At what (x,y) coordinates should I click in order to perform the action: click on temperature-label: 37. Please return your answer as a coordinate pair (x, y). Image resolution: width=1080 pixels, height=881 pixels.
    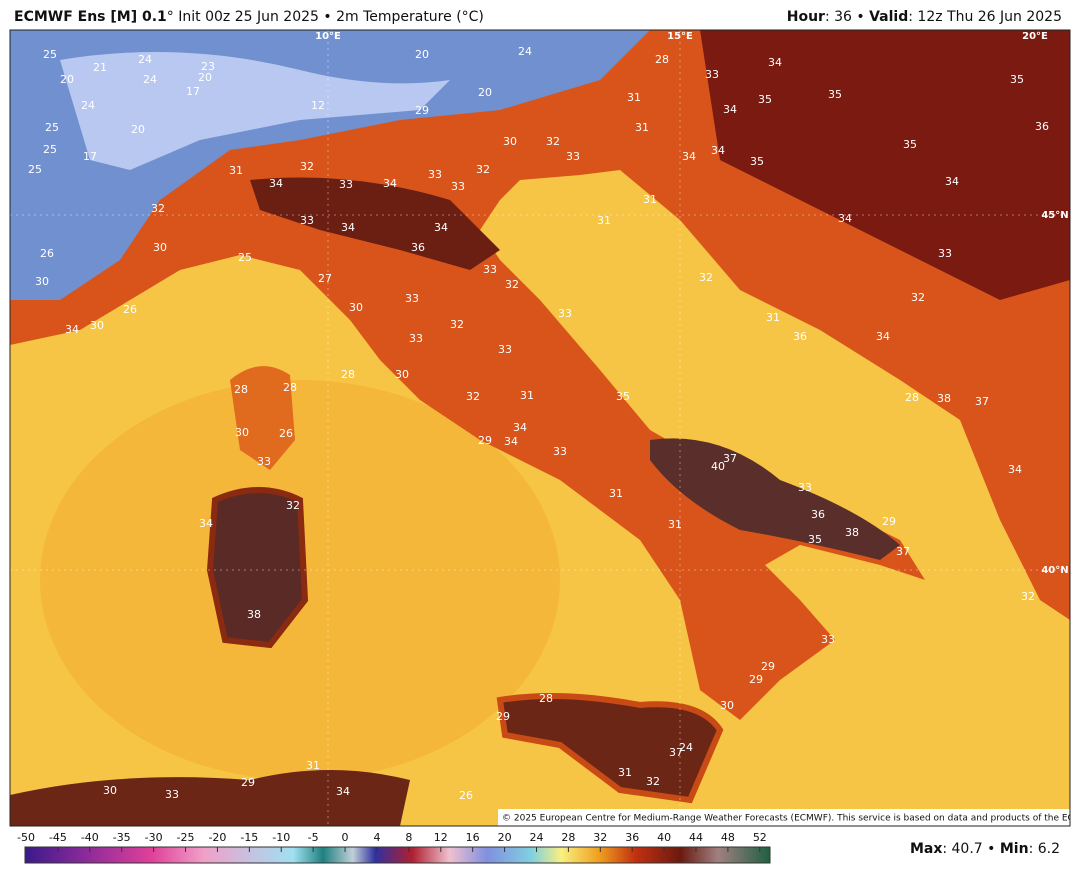
    Looking at the image, I should click on (982, 401).